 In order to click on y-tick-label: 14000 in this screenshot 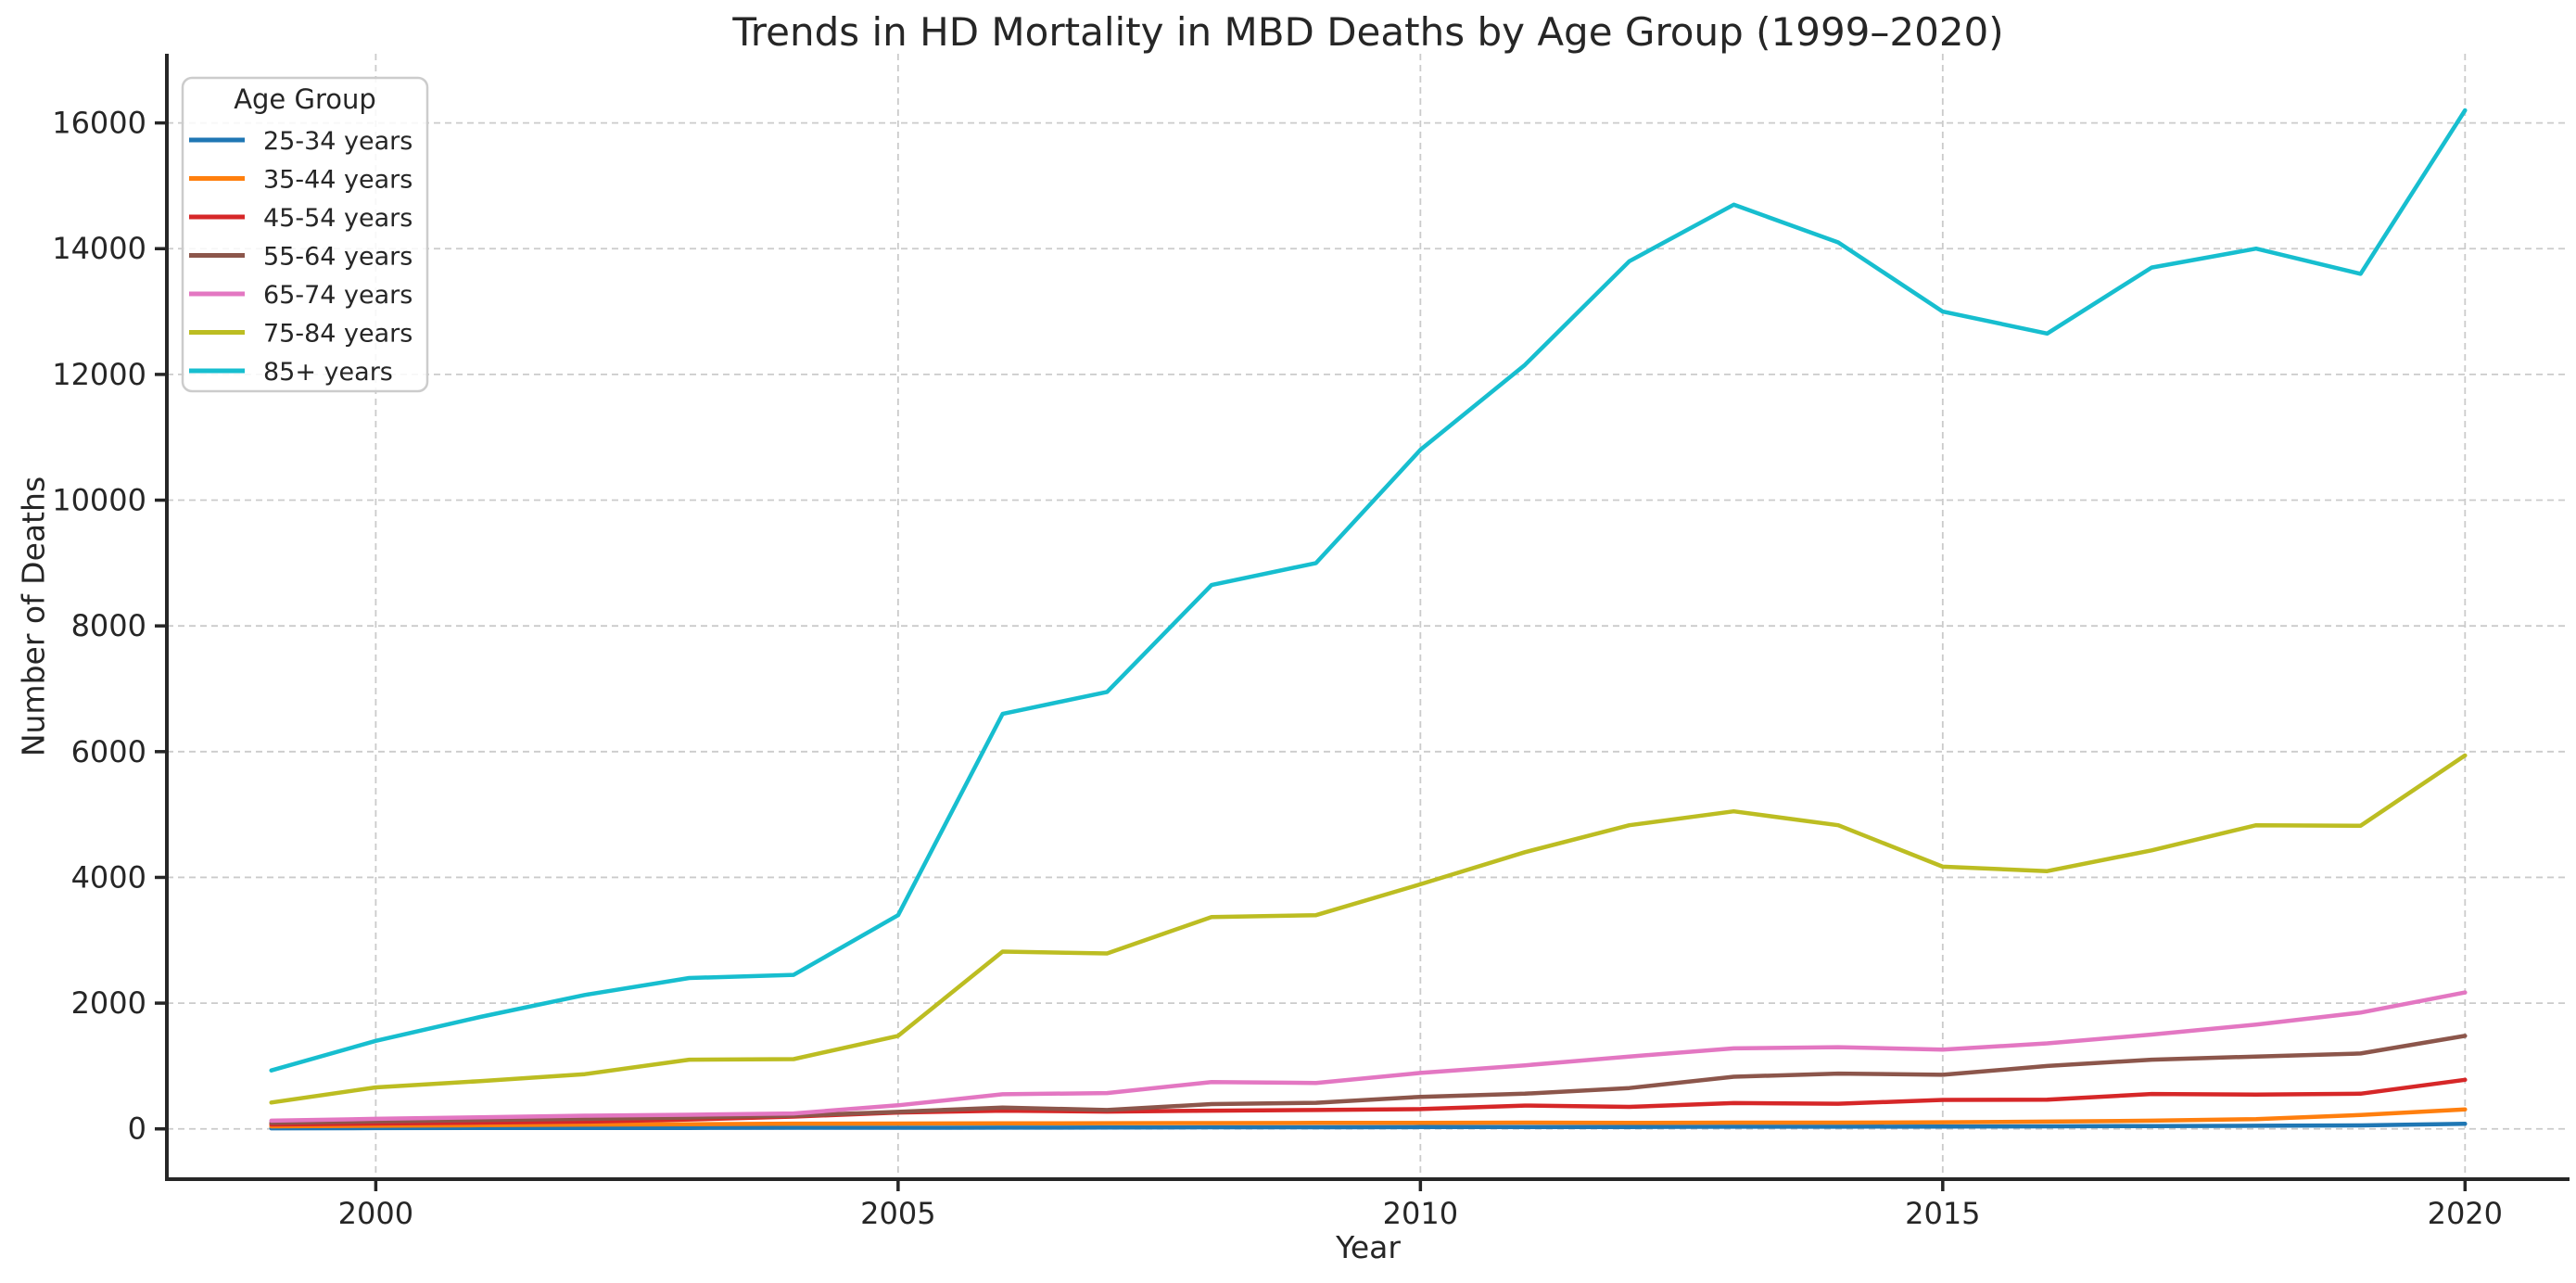, I will do `click(99, 248)`.